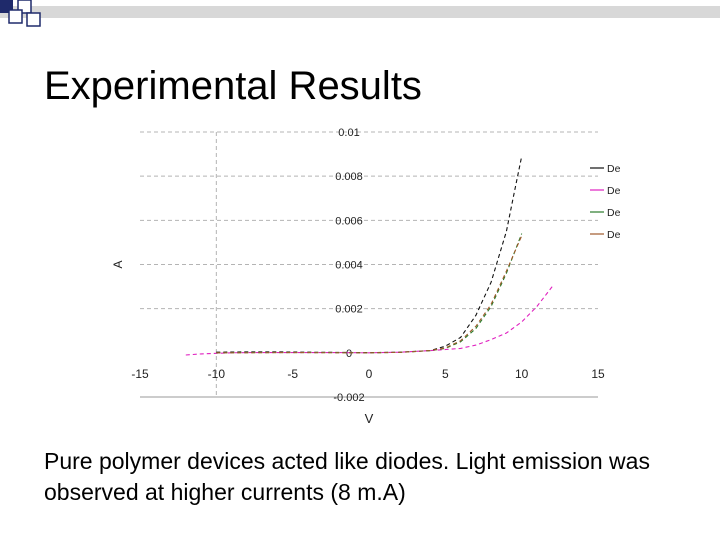 The width and height of the screenshot is (720, 540). Describe the element at coordinates (349, 177) in the screenshot. I see `y-tick-label: 0.008` at that location.